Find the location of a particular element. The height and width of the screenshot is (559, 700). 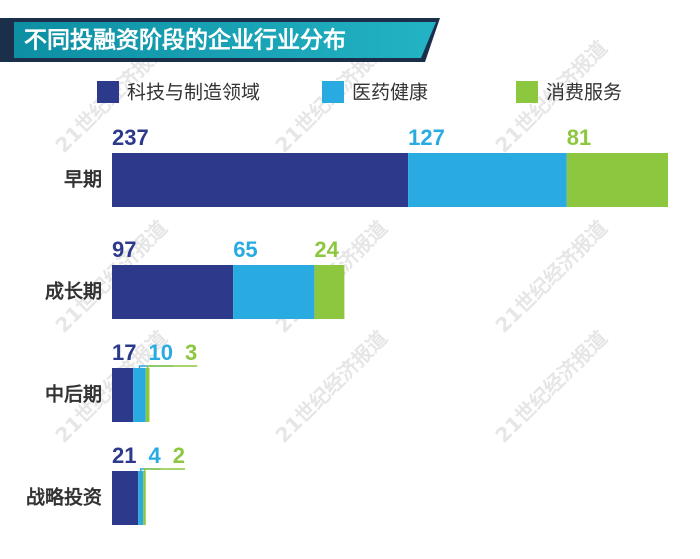

value-label: 21 is located at coordinates (124, 455).